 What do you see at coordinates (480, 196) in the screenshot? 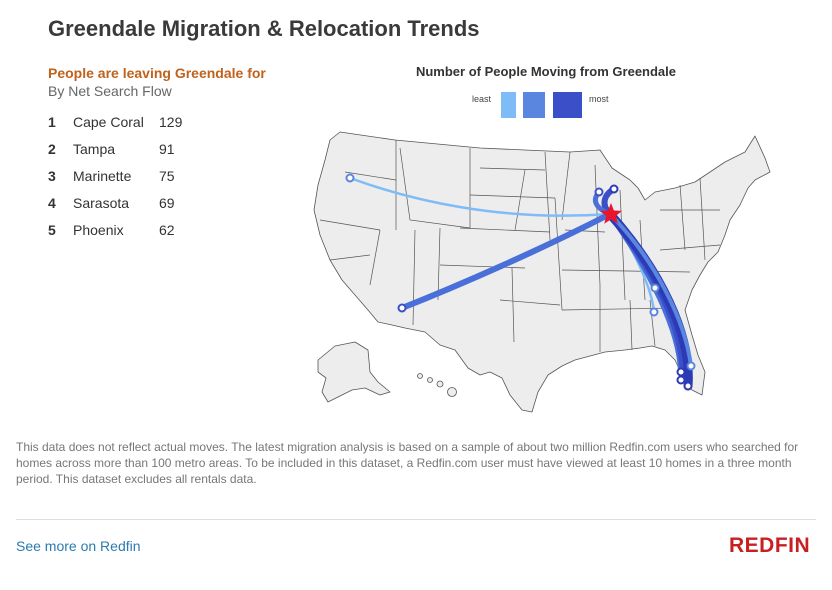
I see `flow-line-oregon` at bounding box center [480, 196].